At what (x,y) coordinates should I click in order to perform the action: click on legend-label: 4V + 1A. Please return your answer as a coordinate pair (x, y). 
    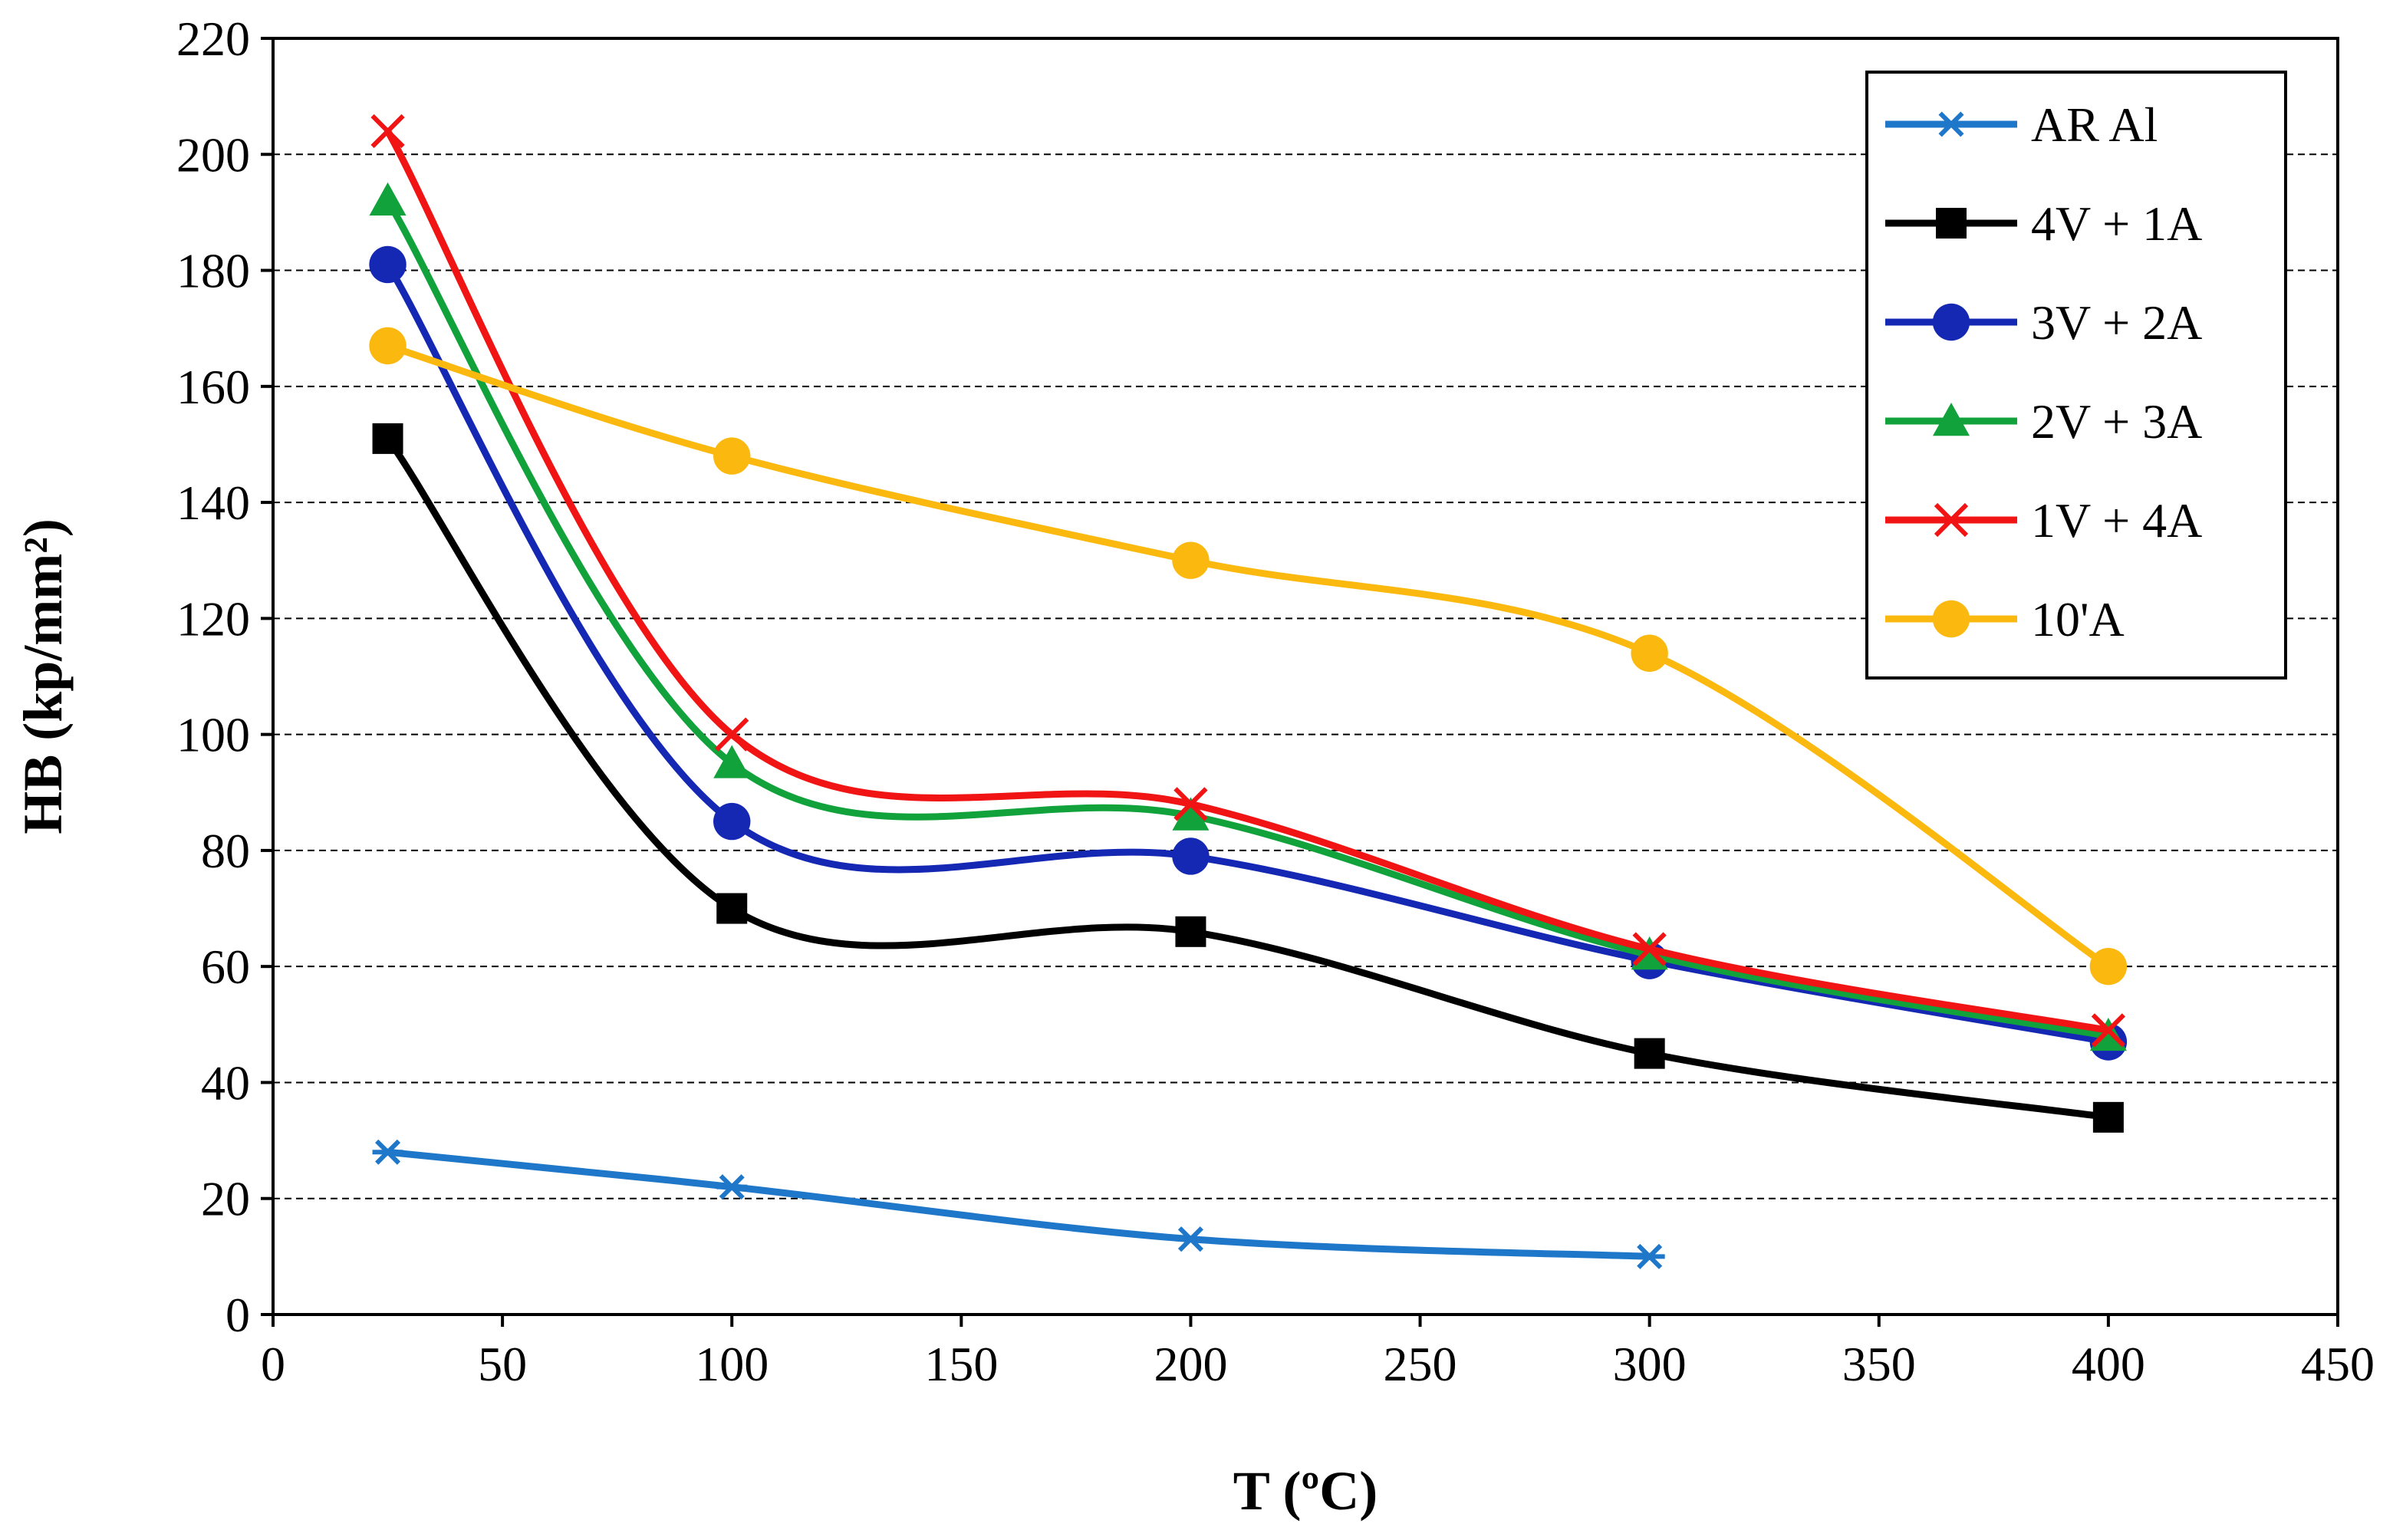
    Looking at the image, I should click on (2117, 223).